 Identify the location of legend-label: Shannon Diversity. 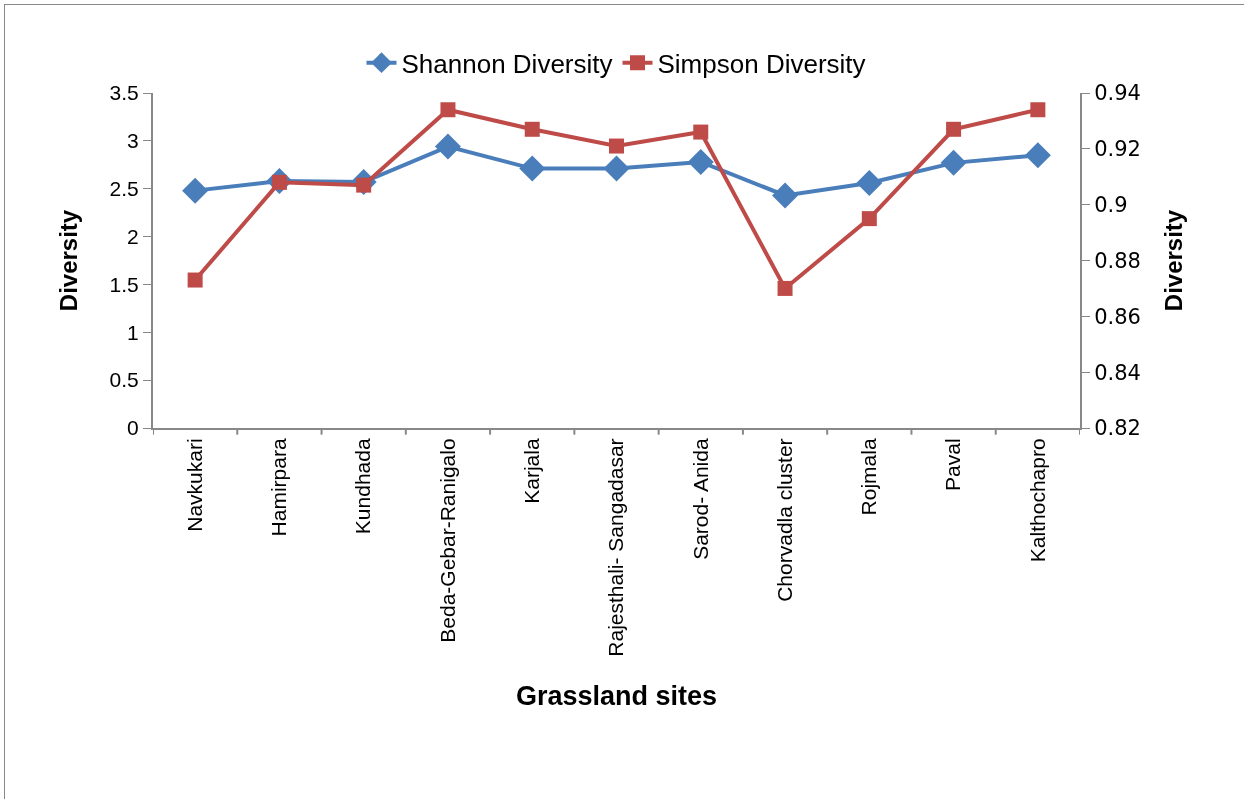
(507, 63).